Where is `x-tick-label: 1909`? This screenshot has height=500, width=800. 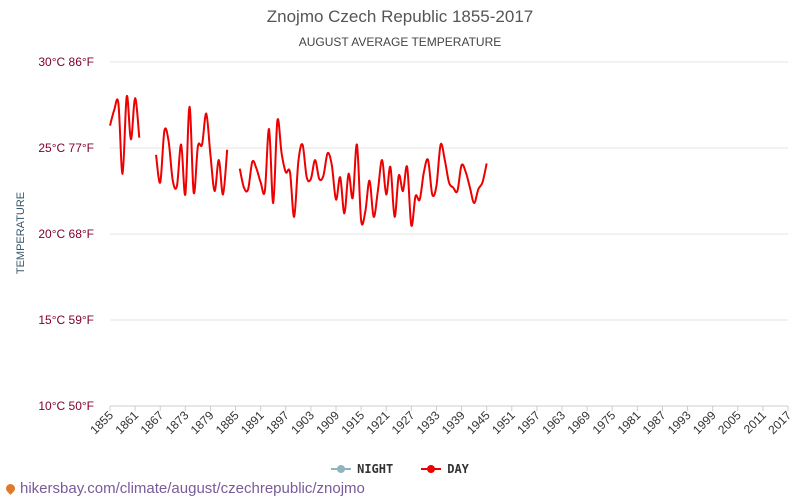 x-tick-label: 1909 is located at coordinates (327, 422).